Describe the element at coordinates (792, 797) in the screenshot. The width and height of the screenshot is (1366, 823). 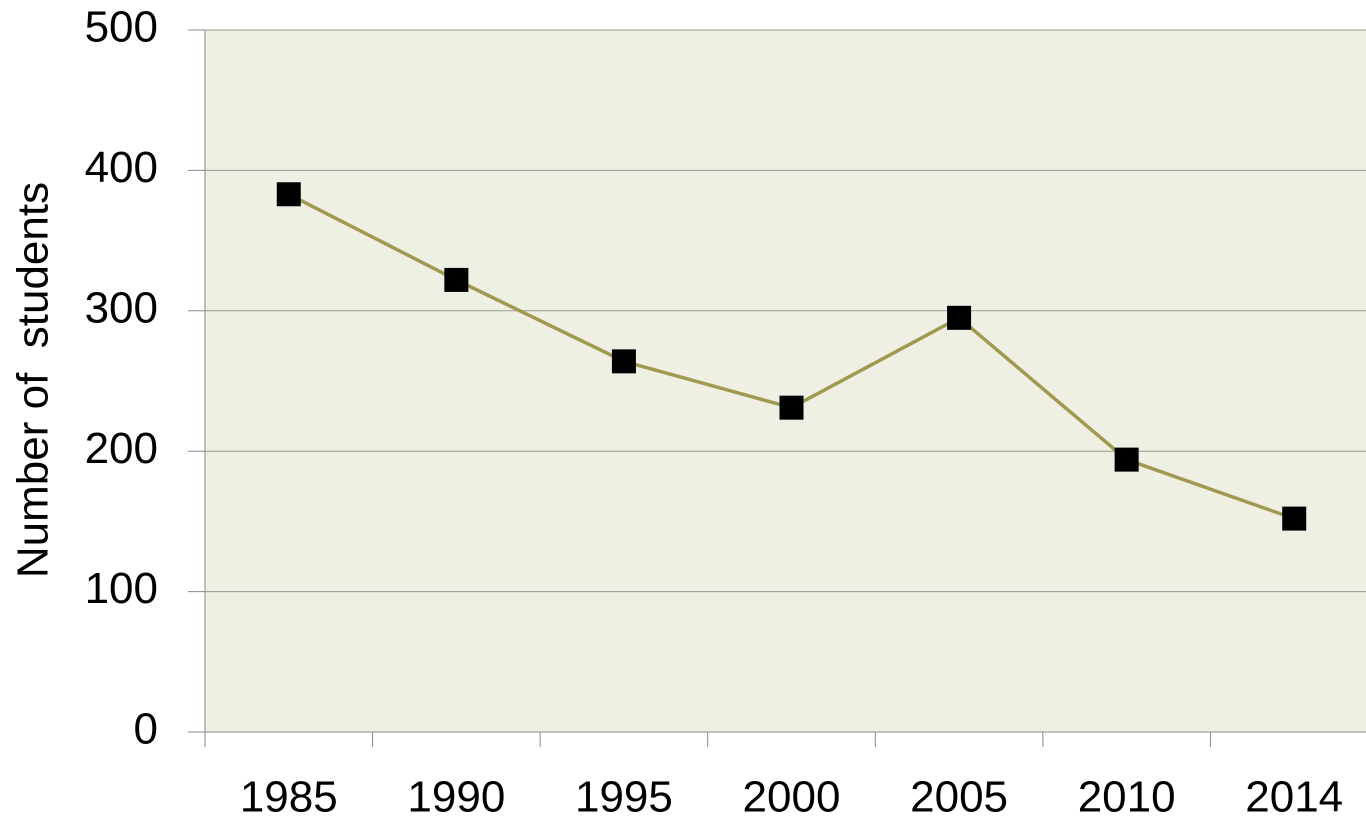
I see `x-tick-label: 2000` at that location.